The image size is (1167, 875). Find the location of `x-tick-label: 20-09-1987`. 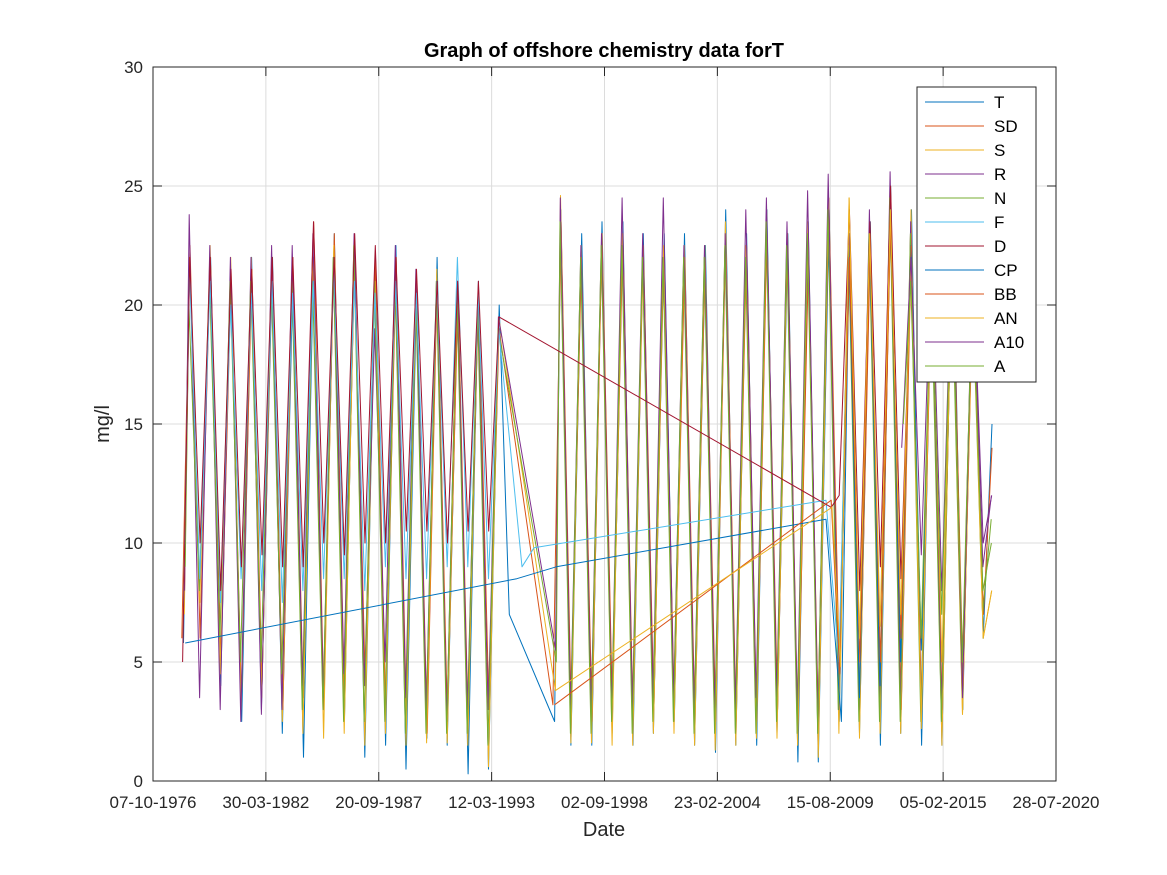

x-tick-label: 20-09-1987 is located at coordinates (378, 802).